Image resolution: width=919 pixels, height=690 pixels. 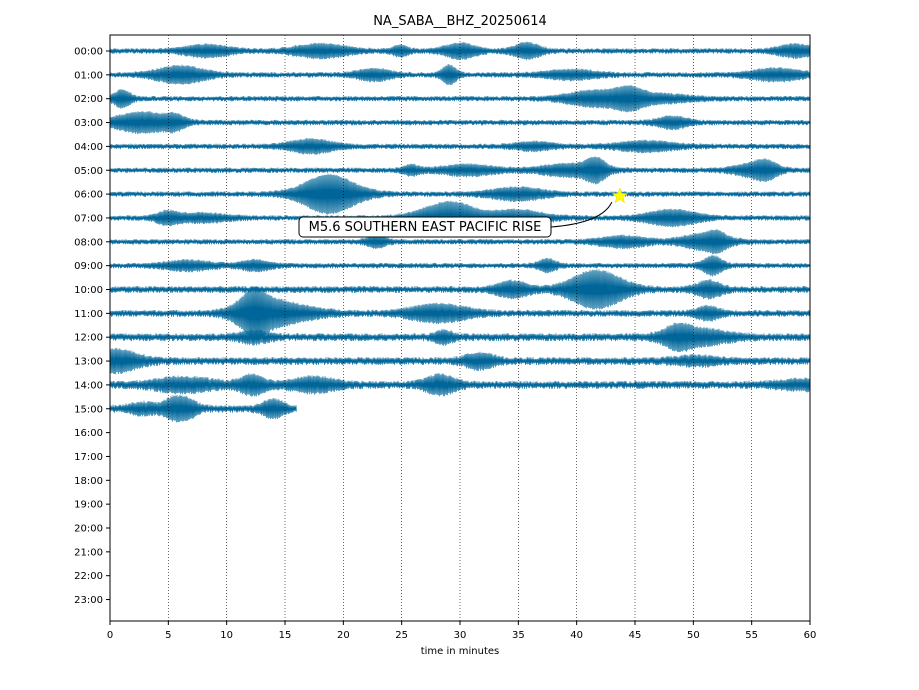 I want to click on y-tick-label: 10:00, so click(x=88, y=290).